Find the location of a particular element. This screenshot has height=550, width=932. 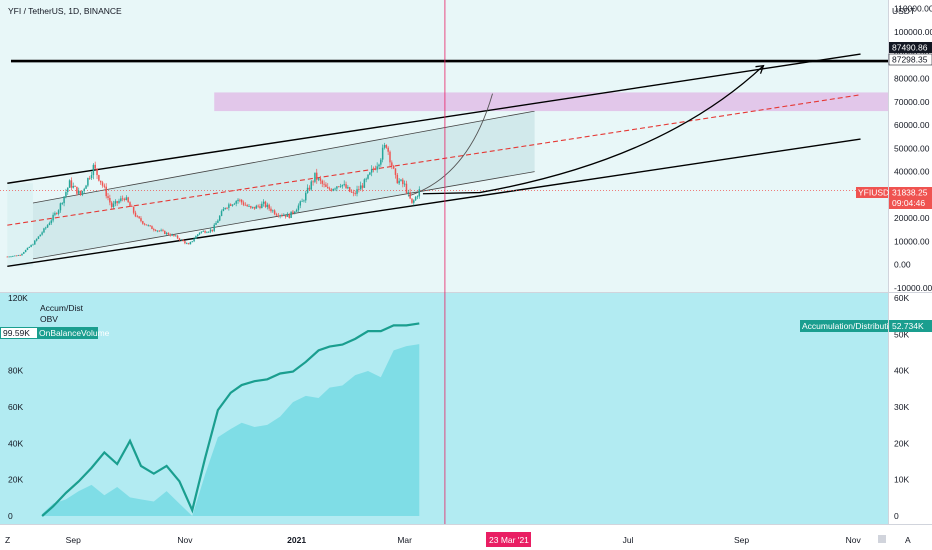

accum-dist-area is located at coordinates (231, 430).